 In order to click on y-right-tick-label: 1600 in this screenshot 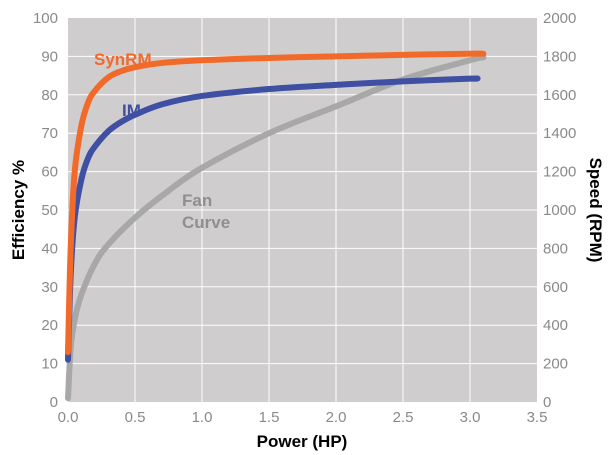, I will do `click(559, 95)`.